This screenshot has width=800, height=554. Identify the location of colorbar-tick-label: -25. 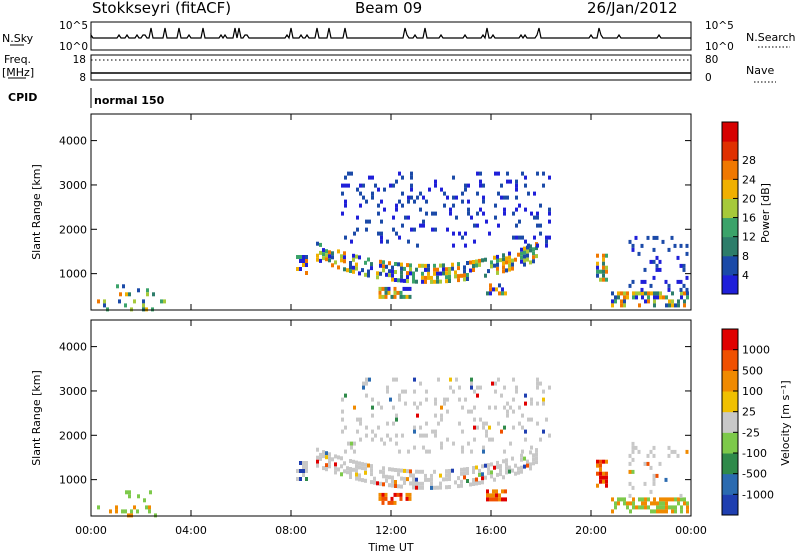
(751, 432).